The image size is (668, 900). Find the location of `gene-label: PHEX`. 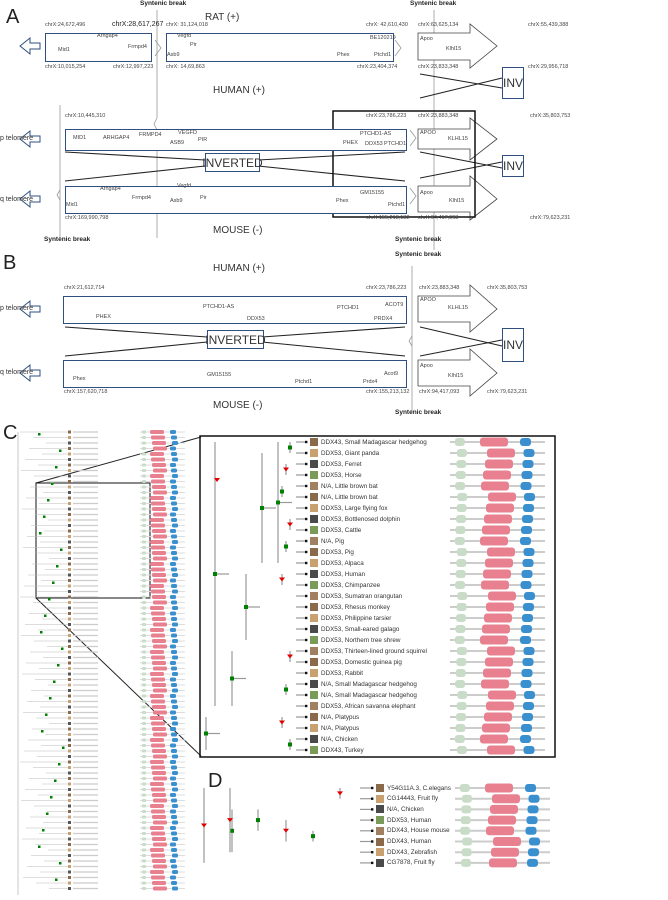

gene-label: PHEX is located at coordinates (350, 143).